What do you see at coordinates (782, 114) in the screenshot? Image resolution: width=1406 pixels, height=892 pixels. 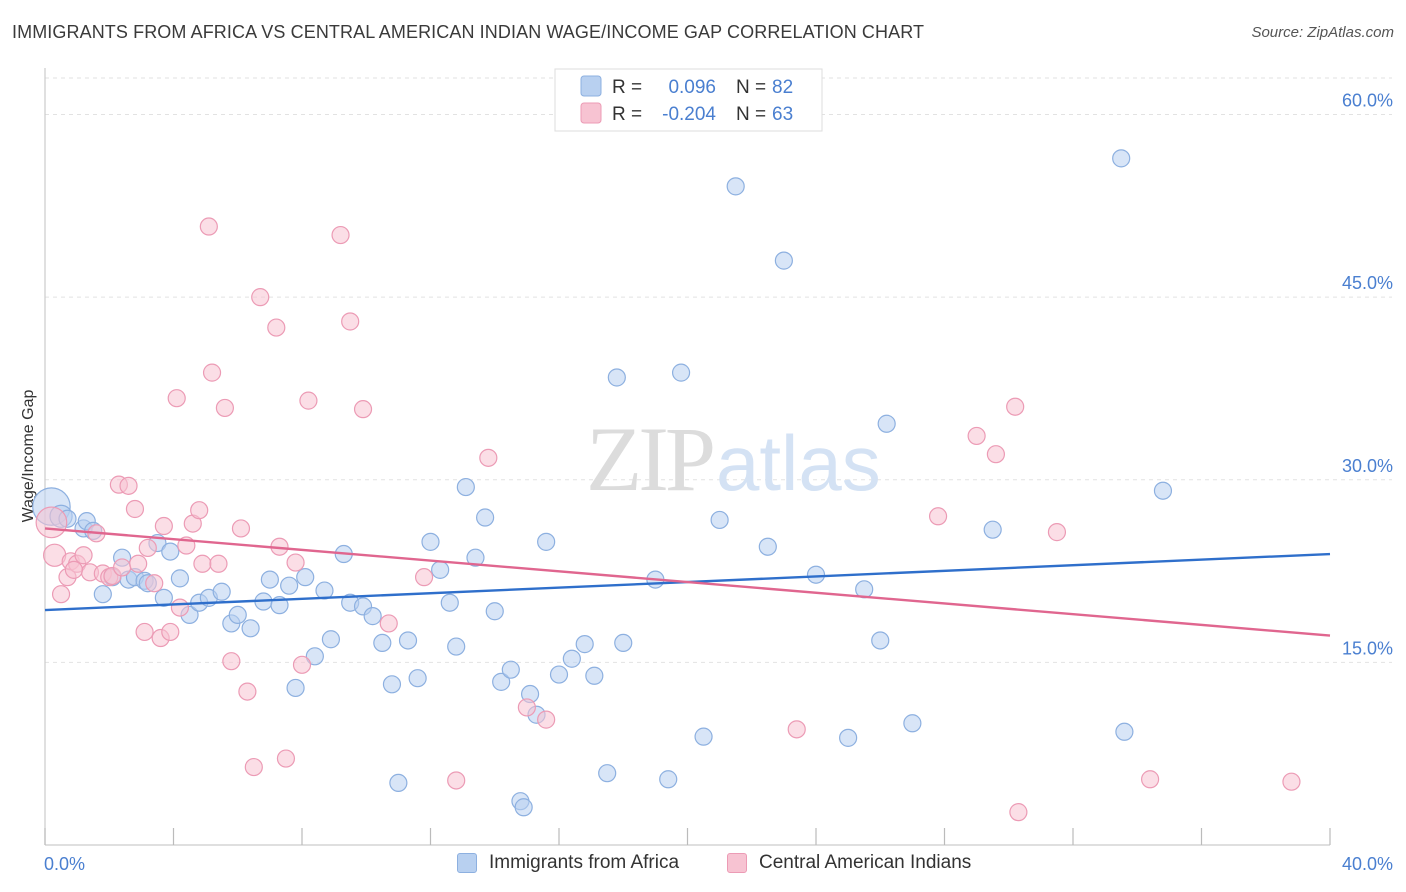 I see `legend-n-value: 63` at bounding box center [782, 114].